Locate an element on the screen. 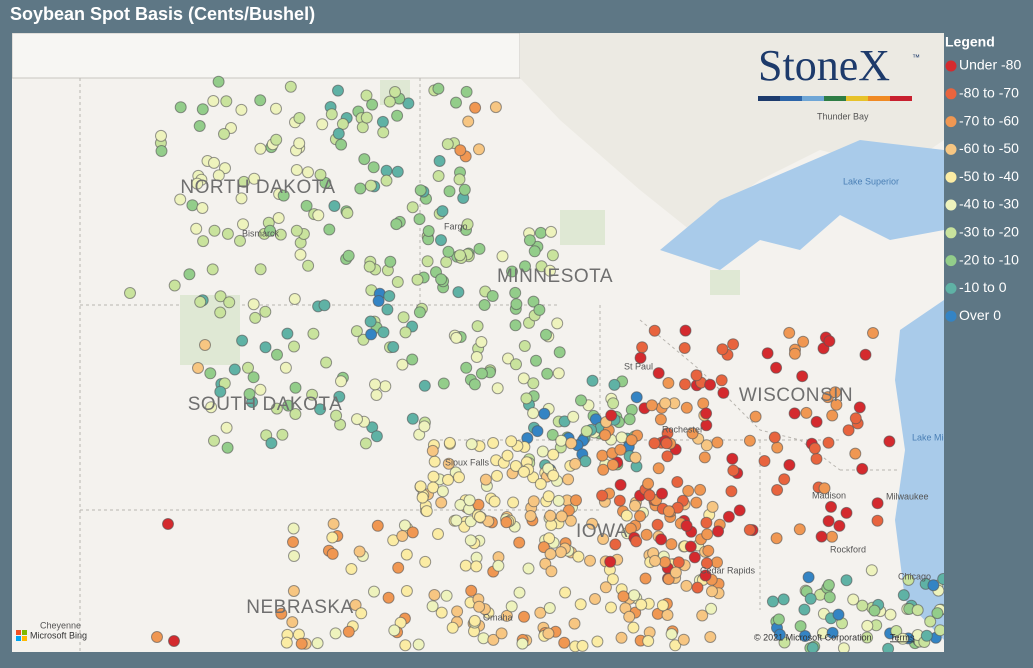  legend-label: Under -80 is located at coordinates (990, 65).